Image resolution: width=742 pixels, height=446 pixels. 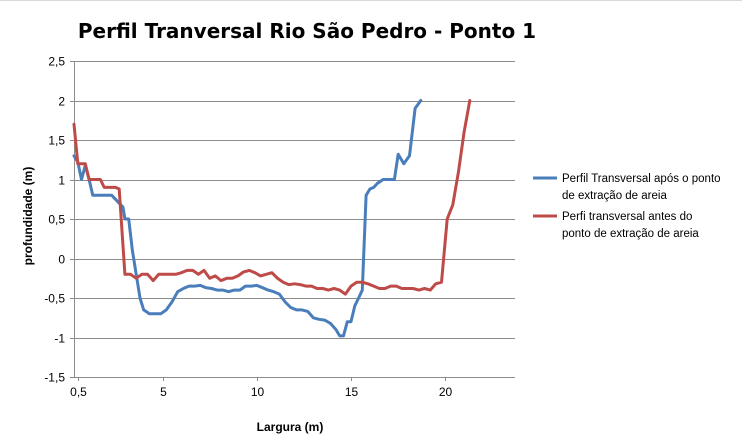 I want to click on y-tick-label: 0, so click(x=61, y=260).